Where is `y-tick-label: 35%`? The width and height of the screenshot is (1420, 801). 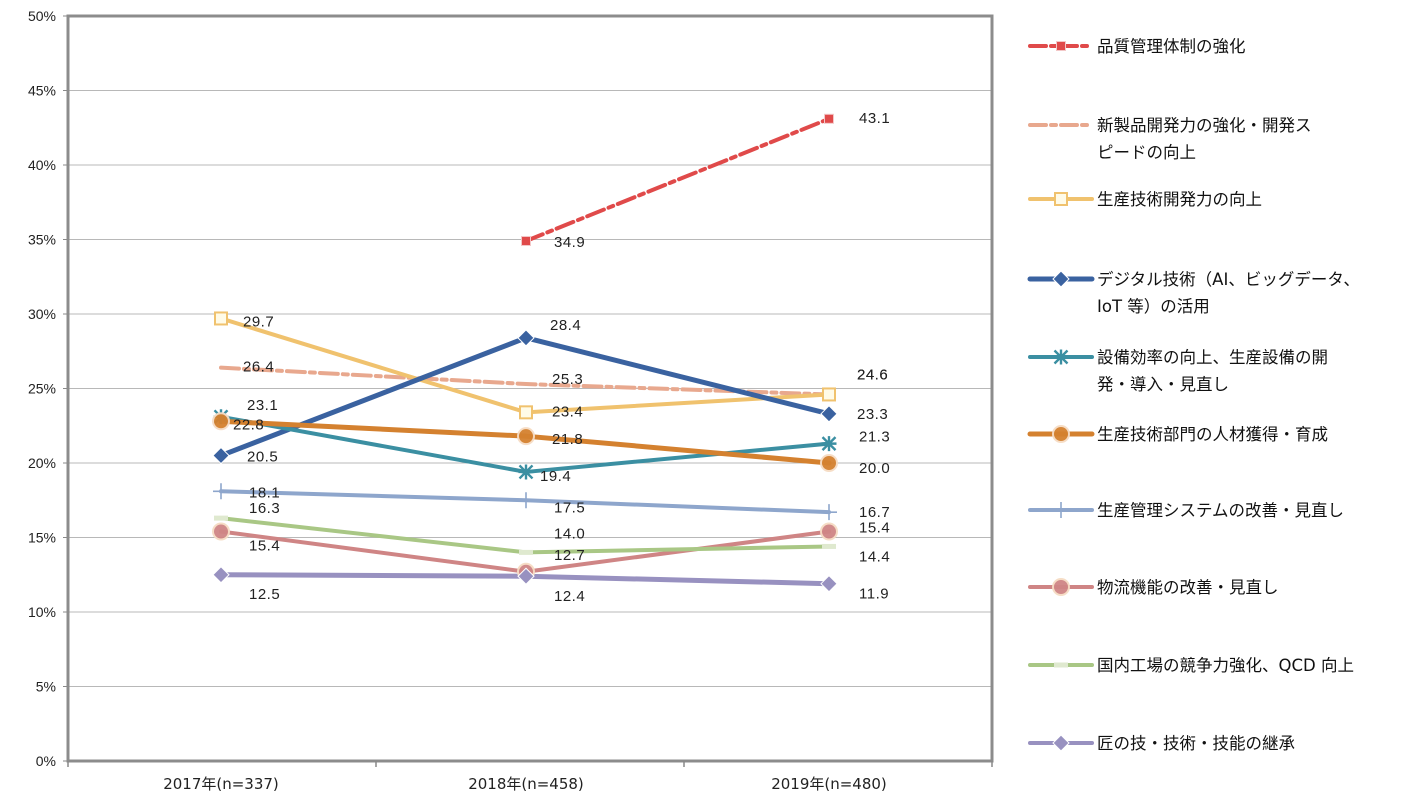
y-tick-label: 35% is located at coordinates (42, 240).